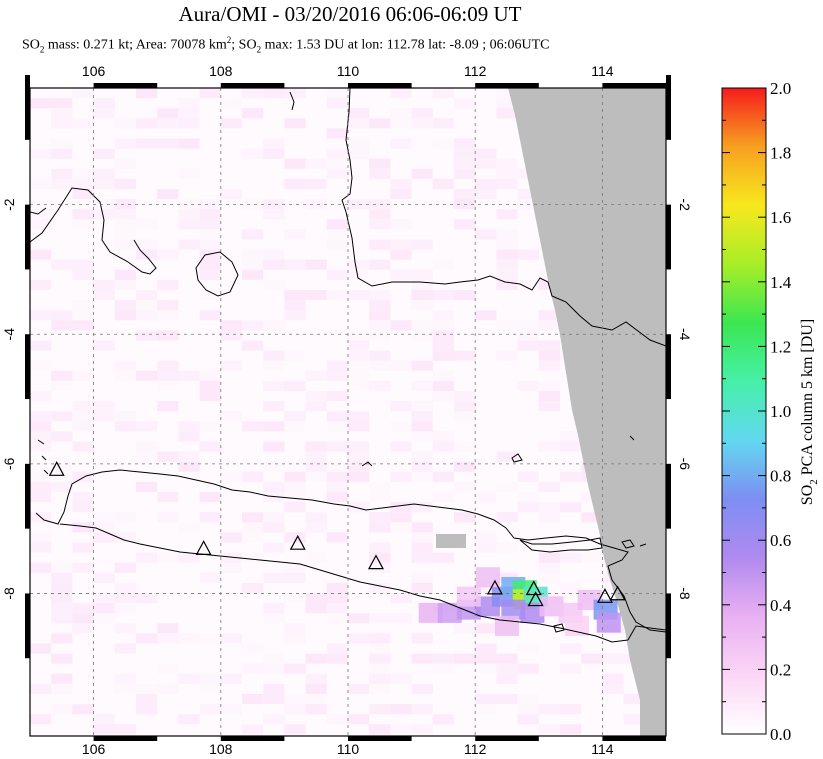  I want to click on colorbar-tick-label: 0.4, so click(781, 605).